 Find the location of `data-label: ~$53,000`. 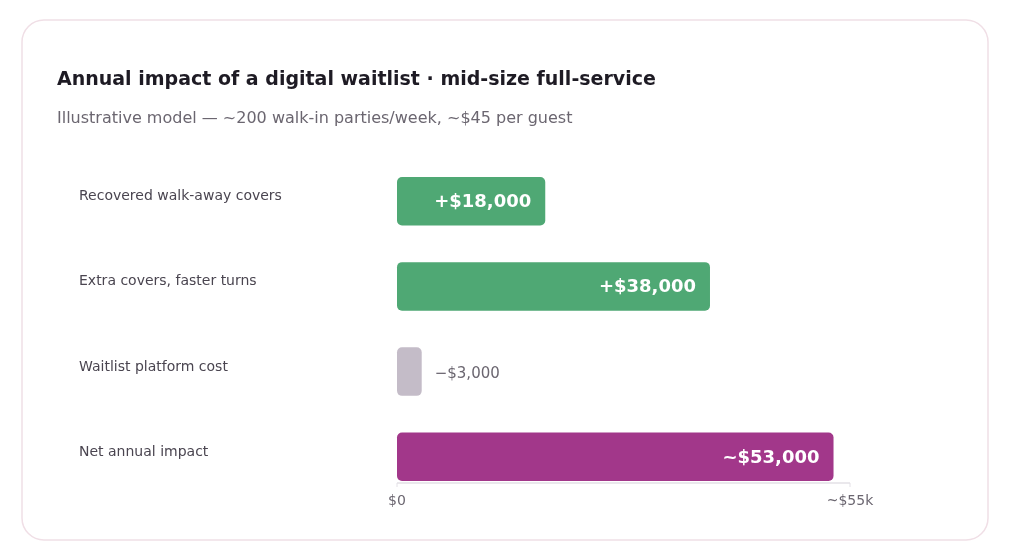

data-label: ~$53,000 is located at coordinates (771, 456).